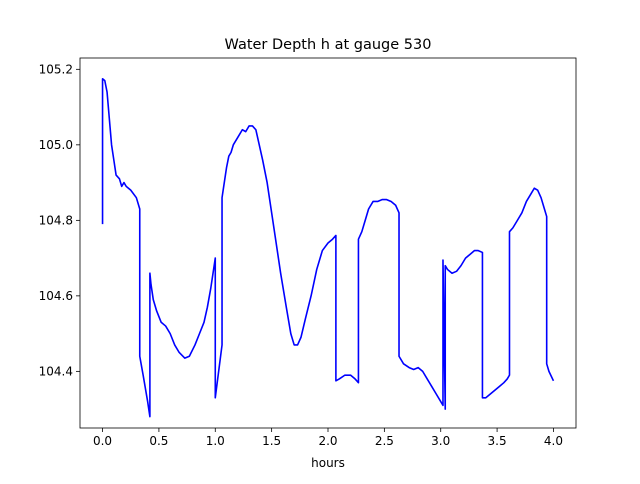 The height and width of the screenshot is (484, 640). Describe the element at coordinates (553, 441) in the screenshot. I see `x-tick-label: 4.0` at that location.